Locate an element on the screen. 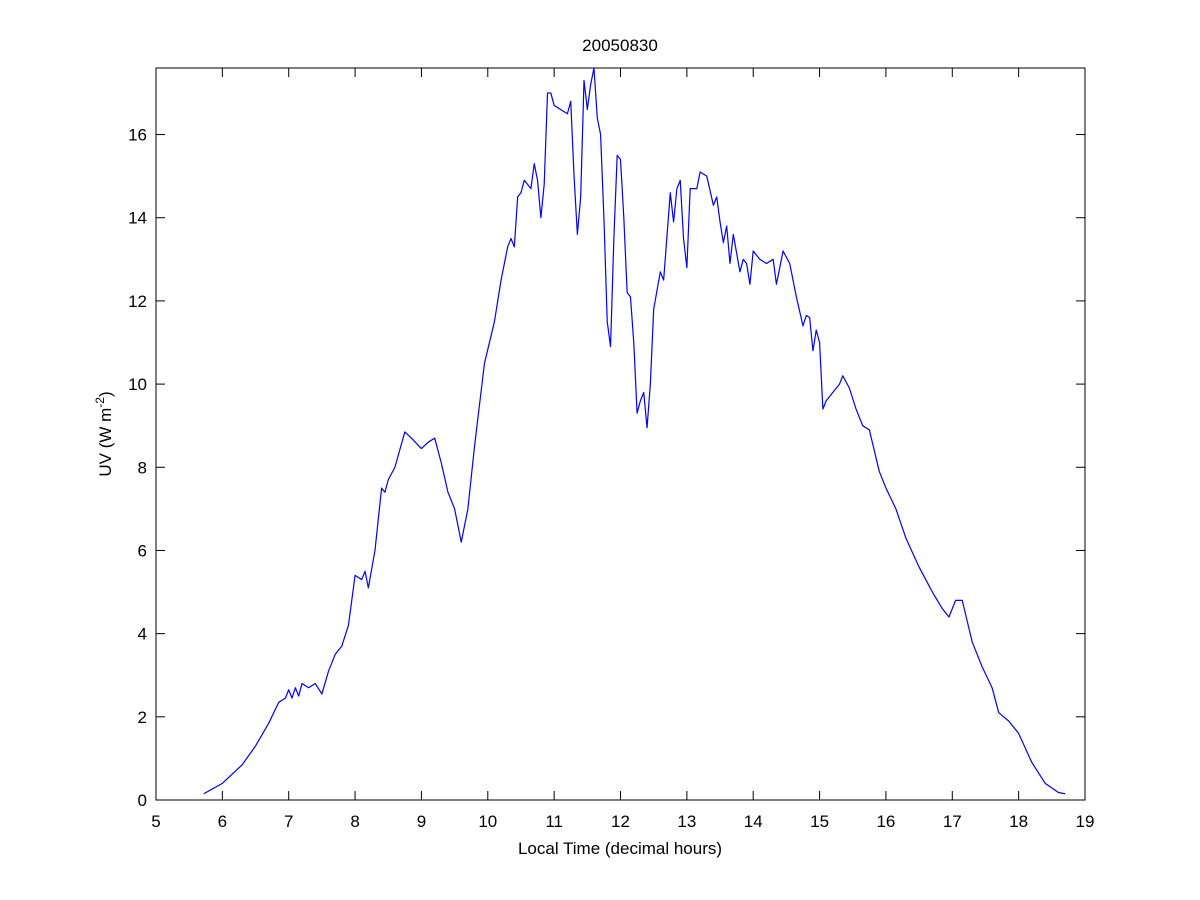  chart-title: 20050830 is located at coordinates (620, 45).